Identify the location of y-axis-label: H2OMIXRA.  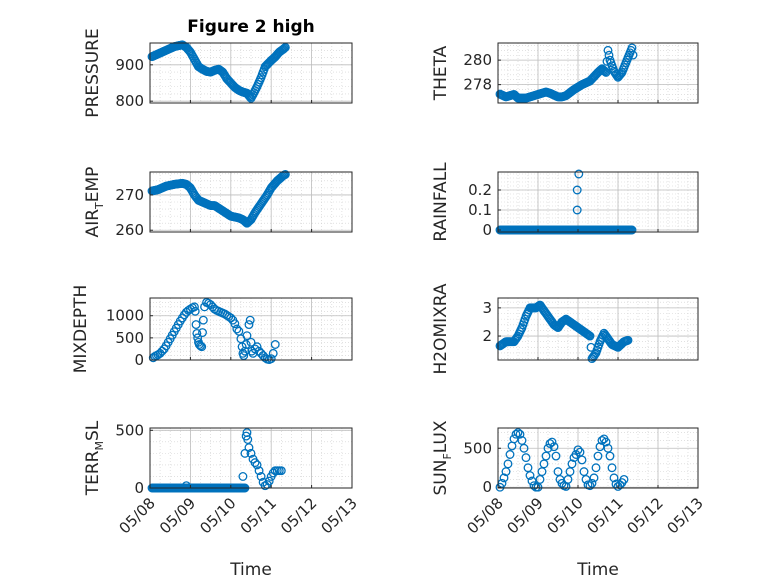
(441, 328).